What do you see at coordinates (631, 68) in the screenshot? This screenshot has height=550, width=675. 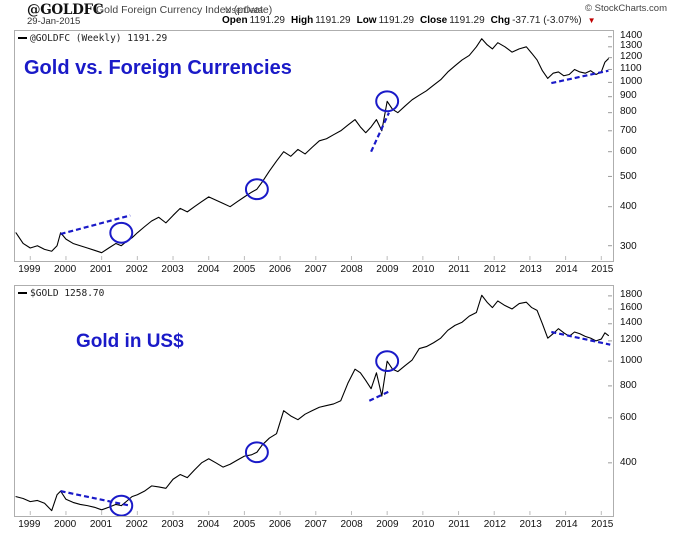 I see `y-axis-tick-label: 1100` at bounding box center [631, 68].